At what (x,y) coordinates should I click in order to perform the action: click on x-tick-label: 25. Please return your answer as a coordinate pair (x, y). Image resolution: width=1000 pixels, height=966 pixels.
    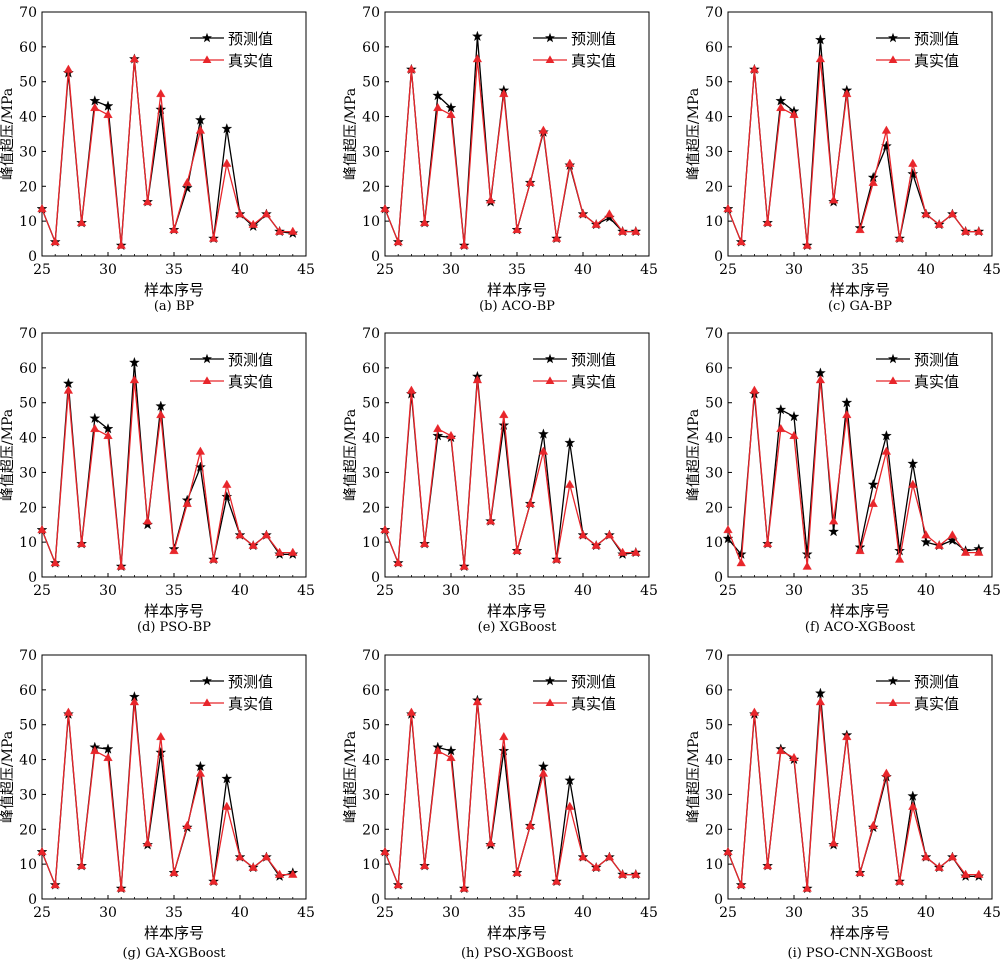
    Looking at the image, I should click on (728, 591).